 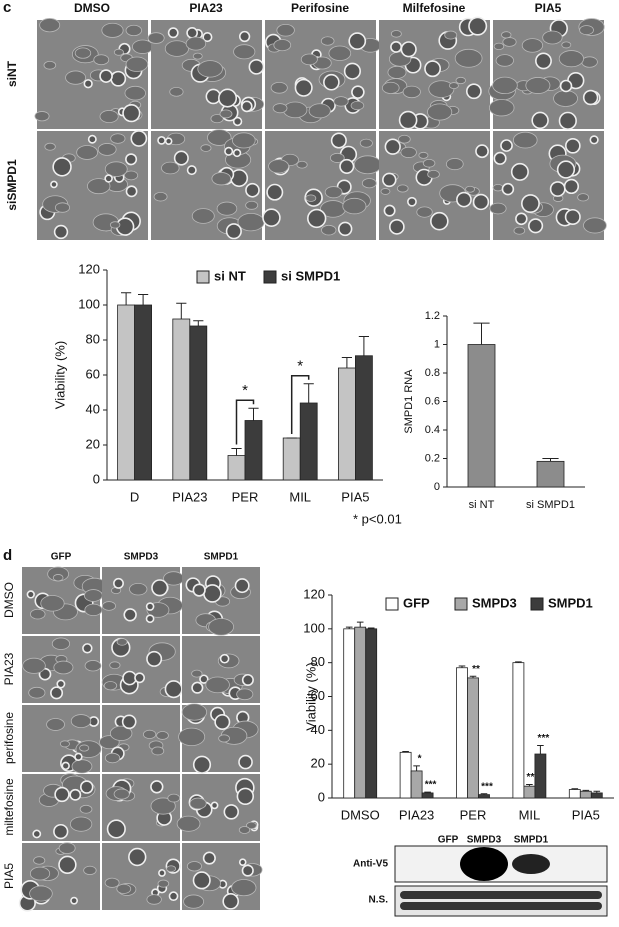 I want to click on column-label: GFP, so click(x=61, y=557).